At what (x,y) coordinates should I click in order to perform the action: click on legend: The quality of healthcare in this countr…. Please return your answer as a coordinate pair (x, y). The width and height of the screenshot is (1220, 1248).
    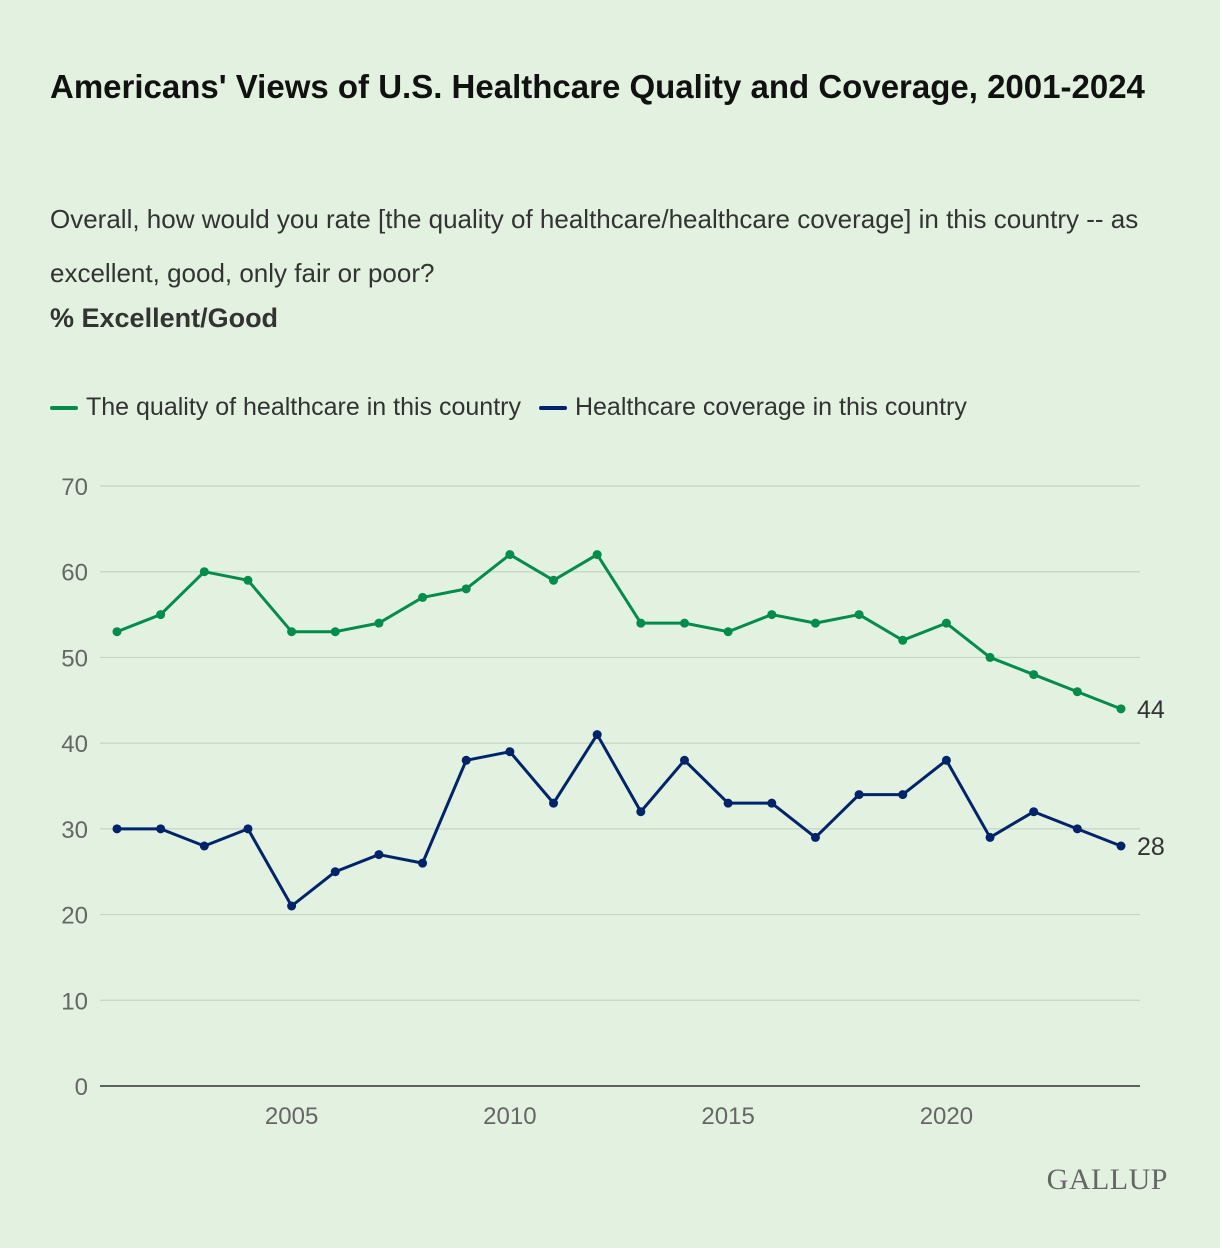
    Looking at the image, I should click on (508, 407).